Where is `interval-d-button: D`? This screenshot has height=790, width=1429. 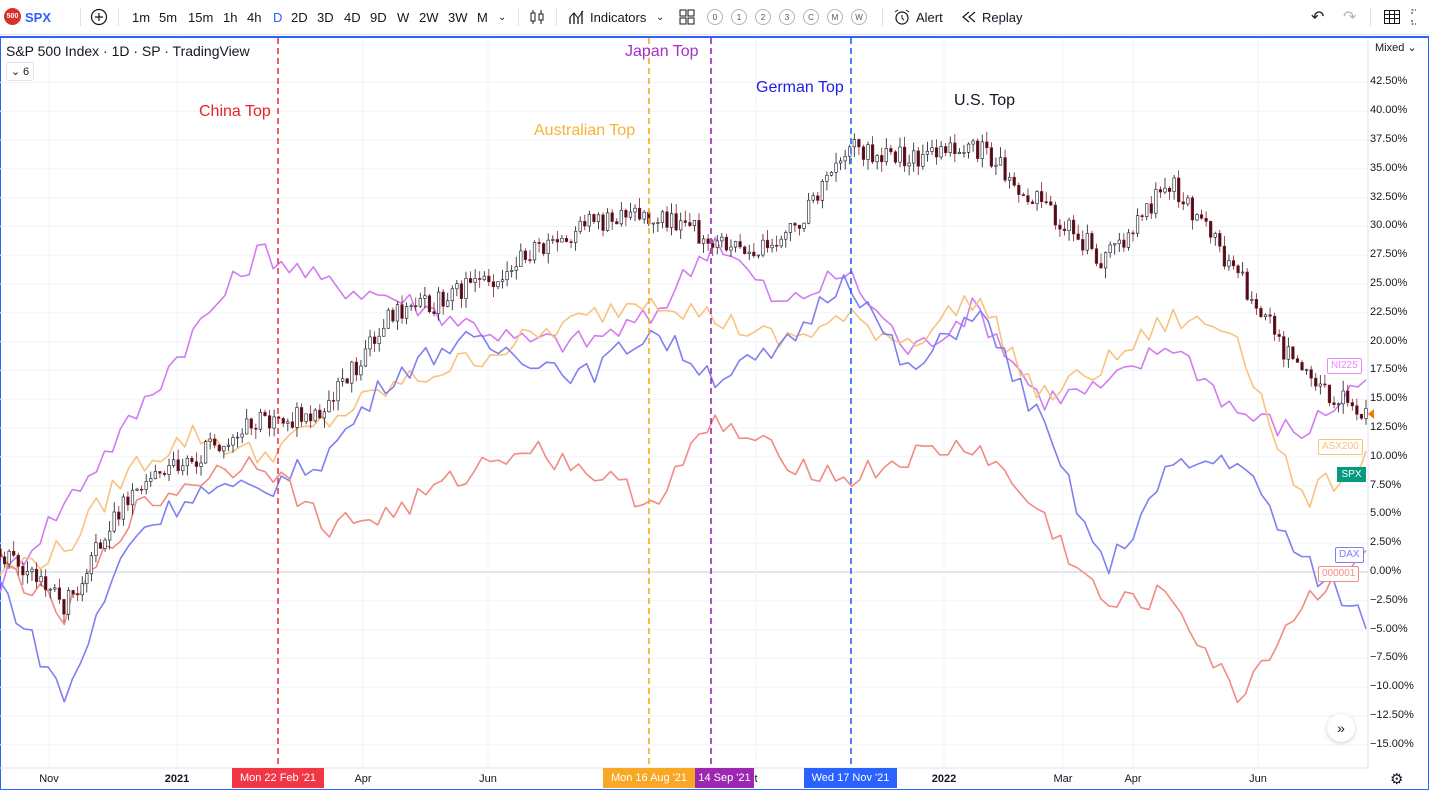 interval-d-button: D is located at coordinates (278, 17).